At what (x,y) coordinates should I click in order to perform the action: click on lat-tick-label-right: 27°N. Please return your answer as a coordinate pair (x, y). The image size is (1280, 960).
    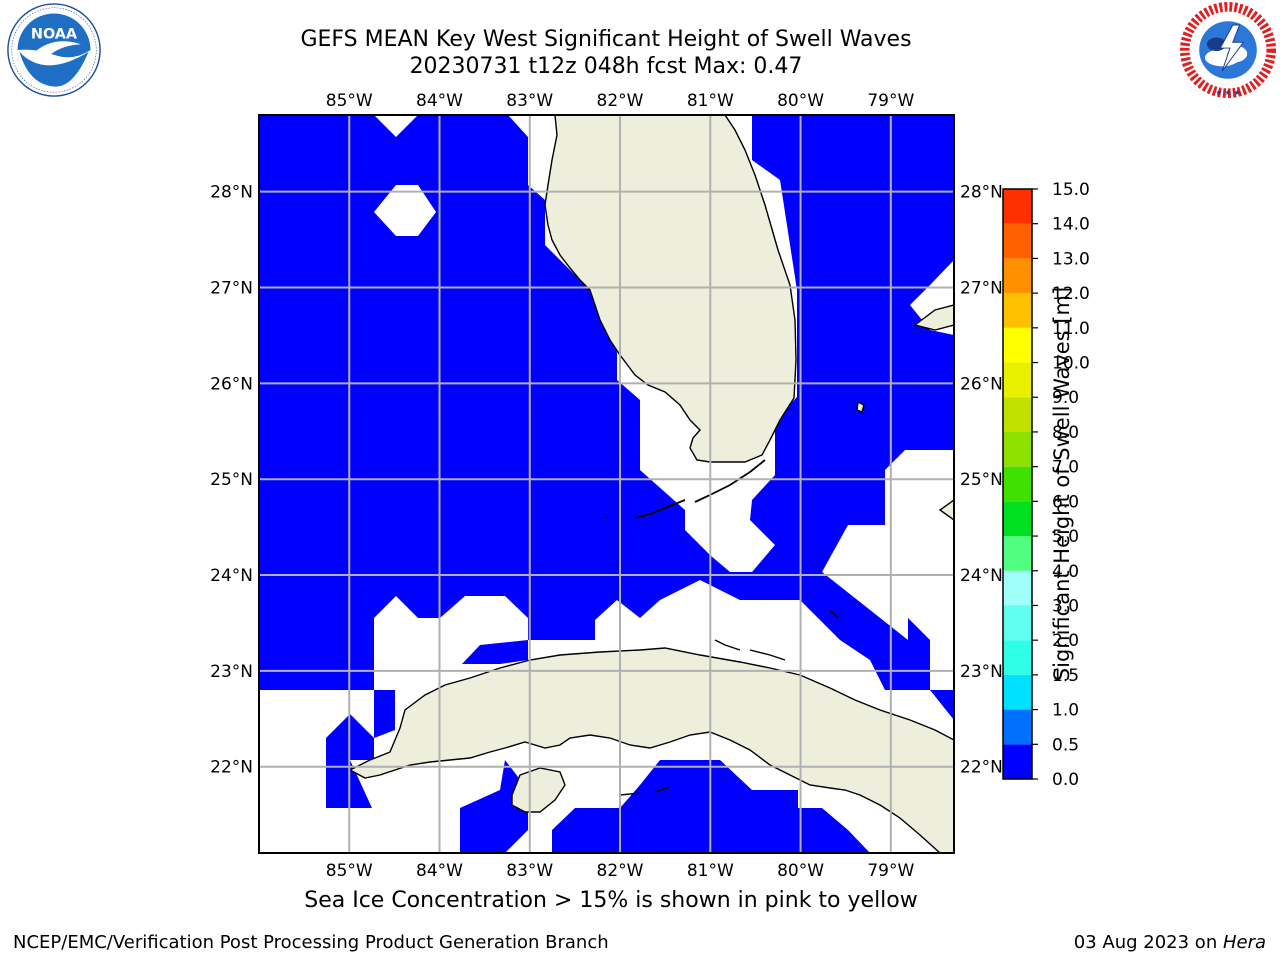
    Looking at the image, I should click on (981, 289).